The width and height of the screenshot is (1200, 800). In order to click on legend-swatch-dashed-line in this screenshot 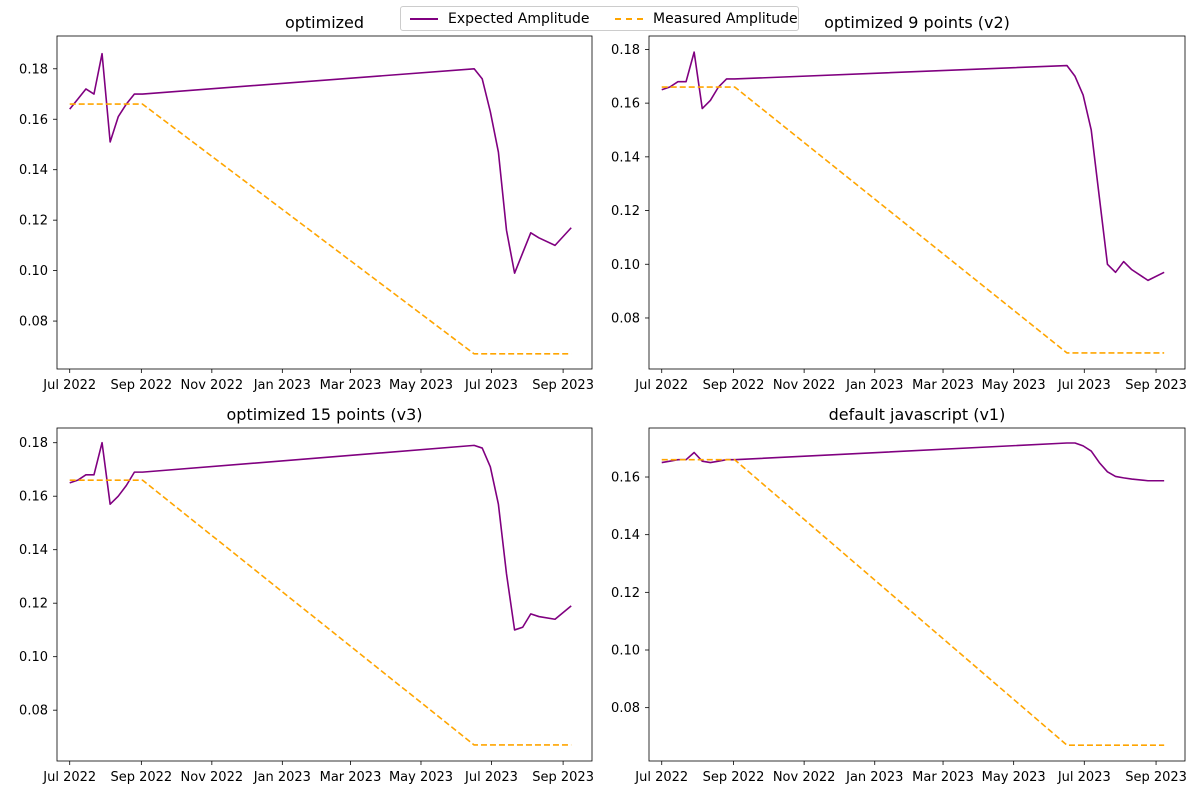, I will do `click(629, 19)`.